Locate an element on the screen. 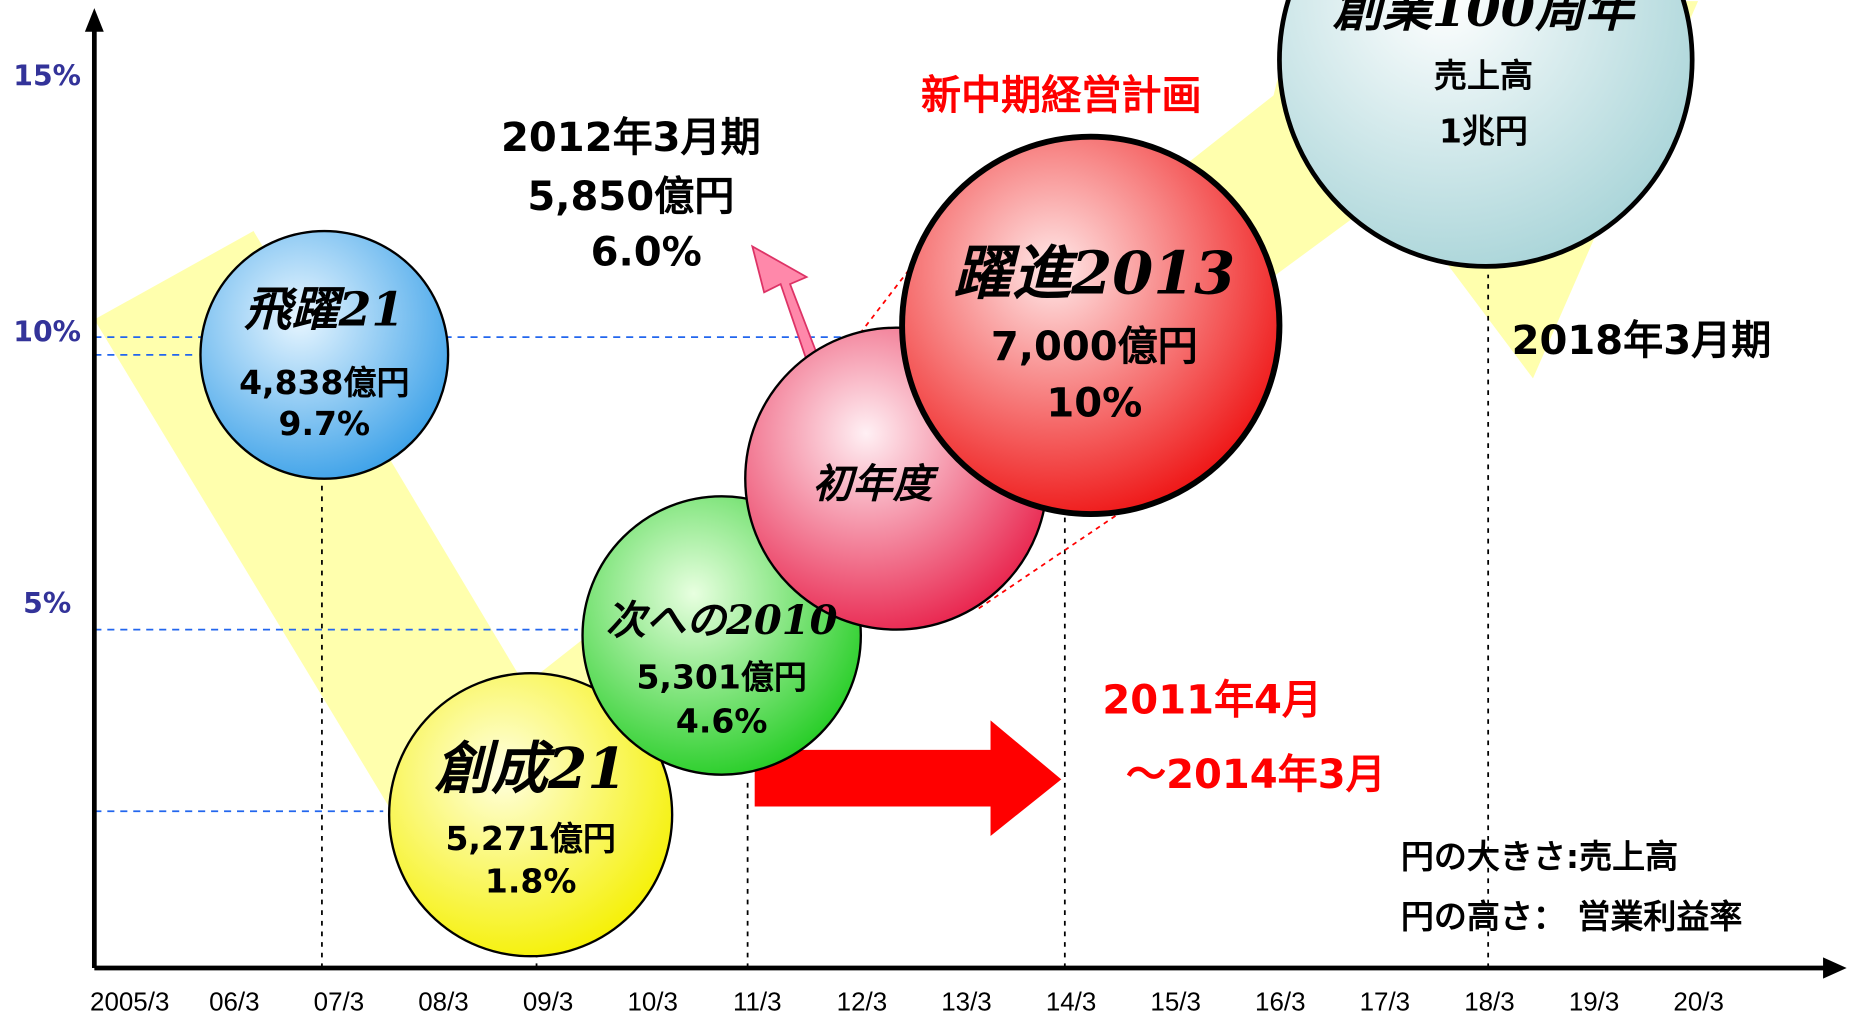  plan-label: 新中期経営計画 is located at coordinates (1061, 96).